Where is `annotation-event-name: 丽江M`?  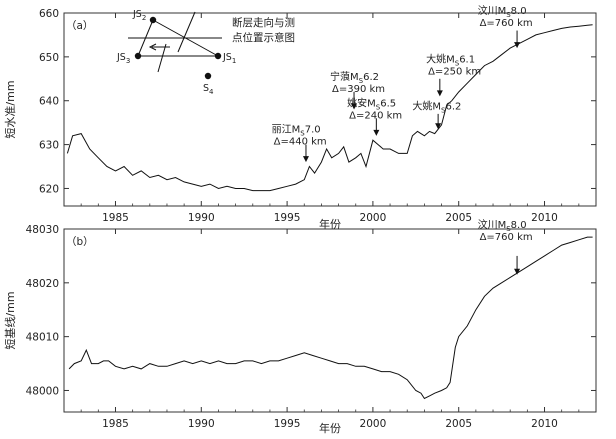 annotation-event-name: 丽江M is located at coordinates (286, 130).